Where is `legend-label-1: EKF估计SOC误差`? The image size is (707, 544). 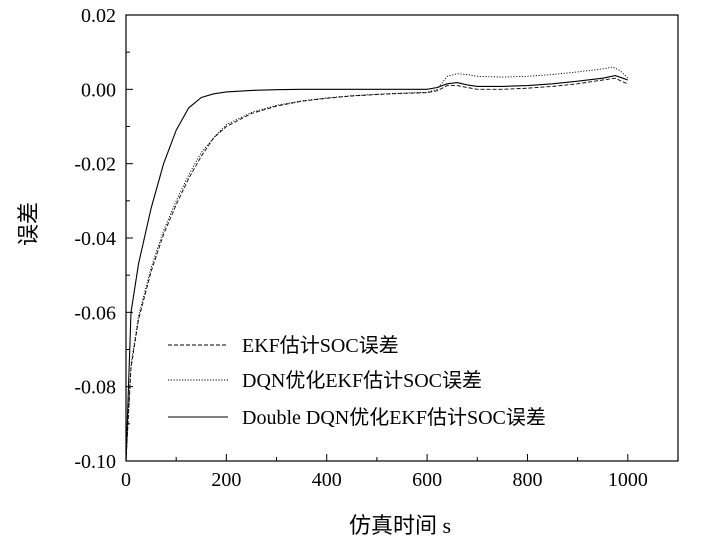 legend-label-1: EKF估计SOC误差 is located at coordinates (320, 345).